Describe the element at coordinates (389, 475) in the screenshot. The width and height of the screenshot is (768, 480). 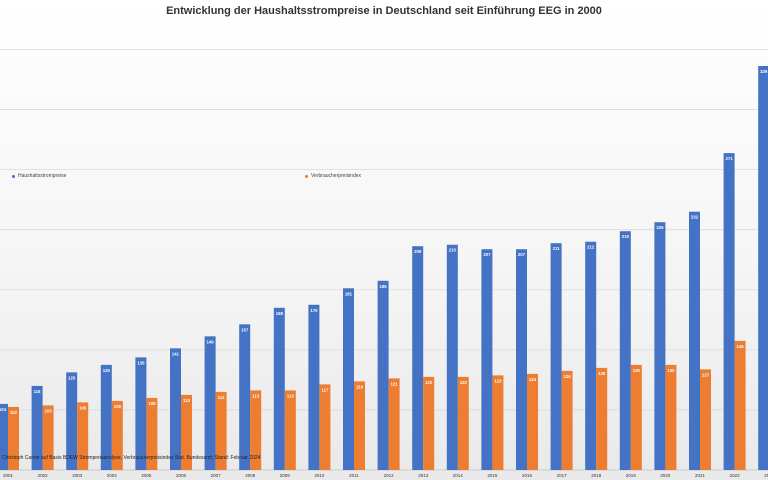
I see `x-tick-label: 2012` at that location.